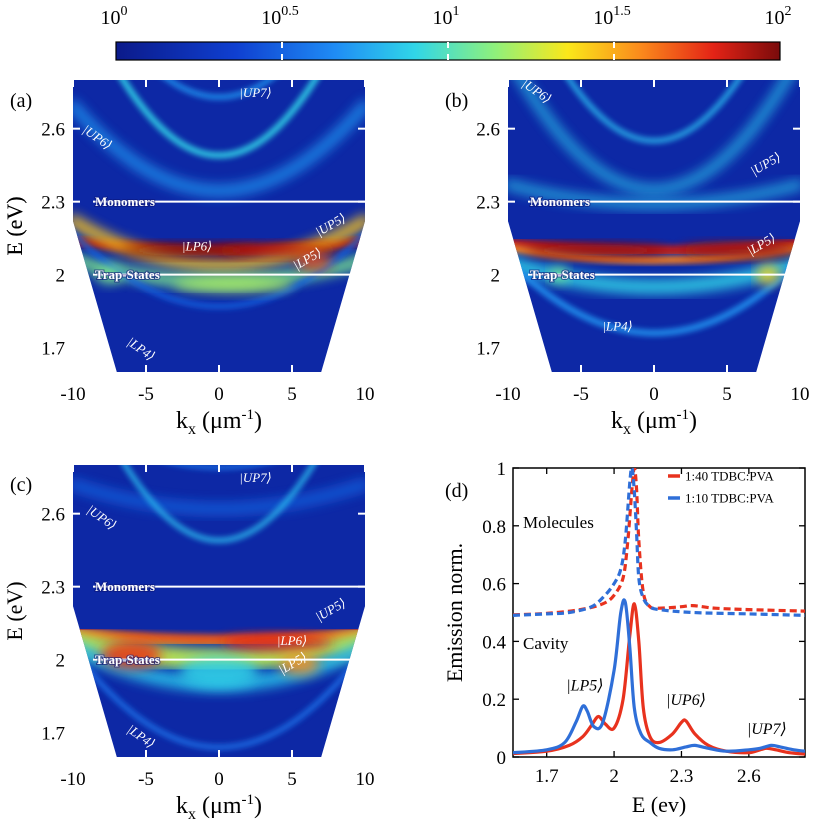 Image resolution: width=829 pixels, height=829 pixels. What do you see at coordinates (767, 729) in the screenshot?
I see `peak-label: |UP7⟩` at bounding box center [767, 729].